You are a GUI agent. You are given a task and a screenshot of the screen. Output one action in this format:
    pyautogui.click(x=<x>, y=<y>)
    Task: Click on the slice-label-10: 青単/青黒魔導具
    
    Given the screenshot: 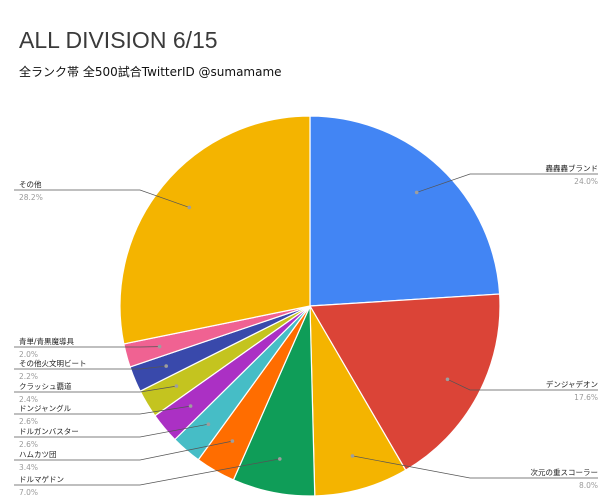 What is the action you would take?
    pyautogui.click(x=47, y=341)
    